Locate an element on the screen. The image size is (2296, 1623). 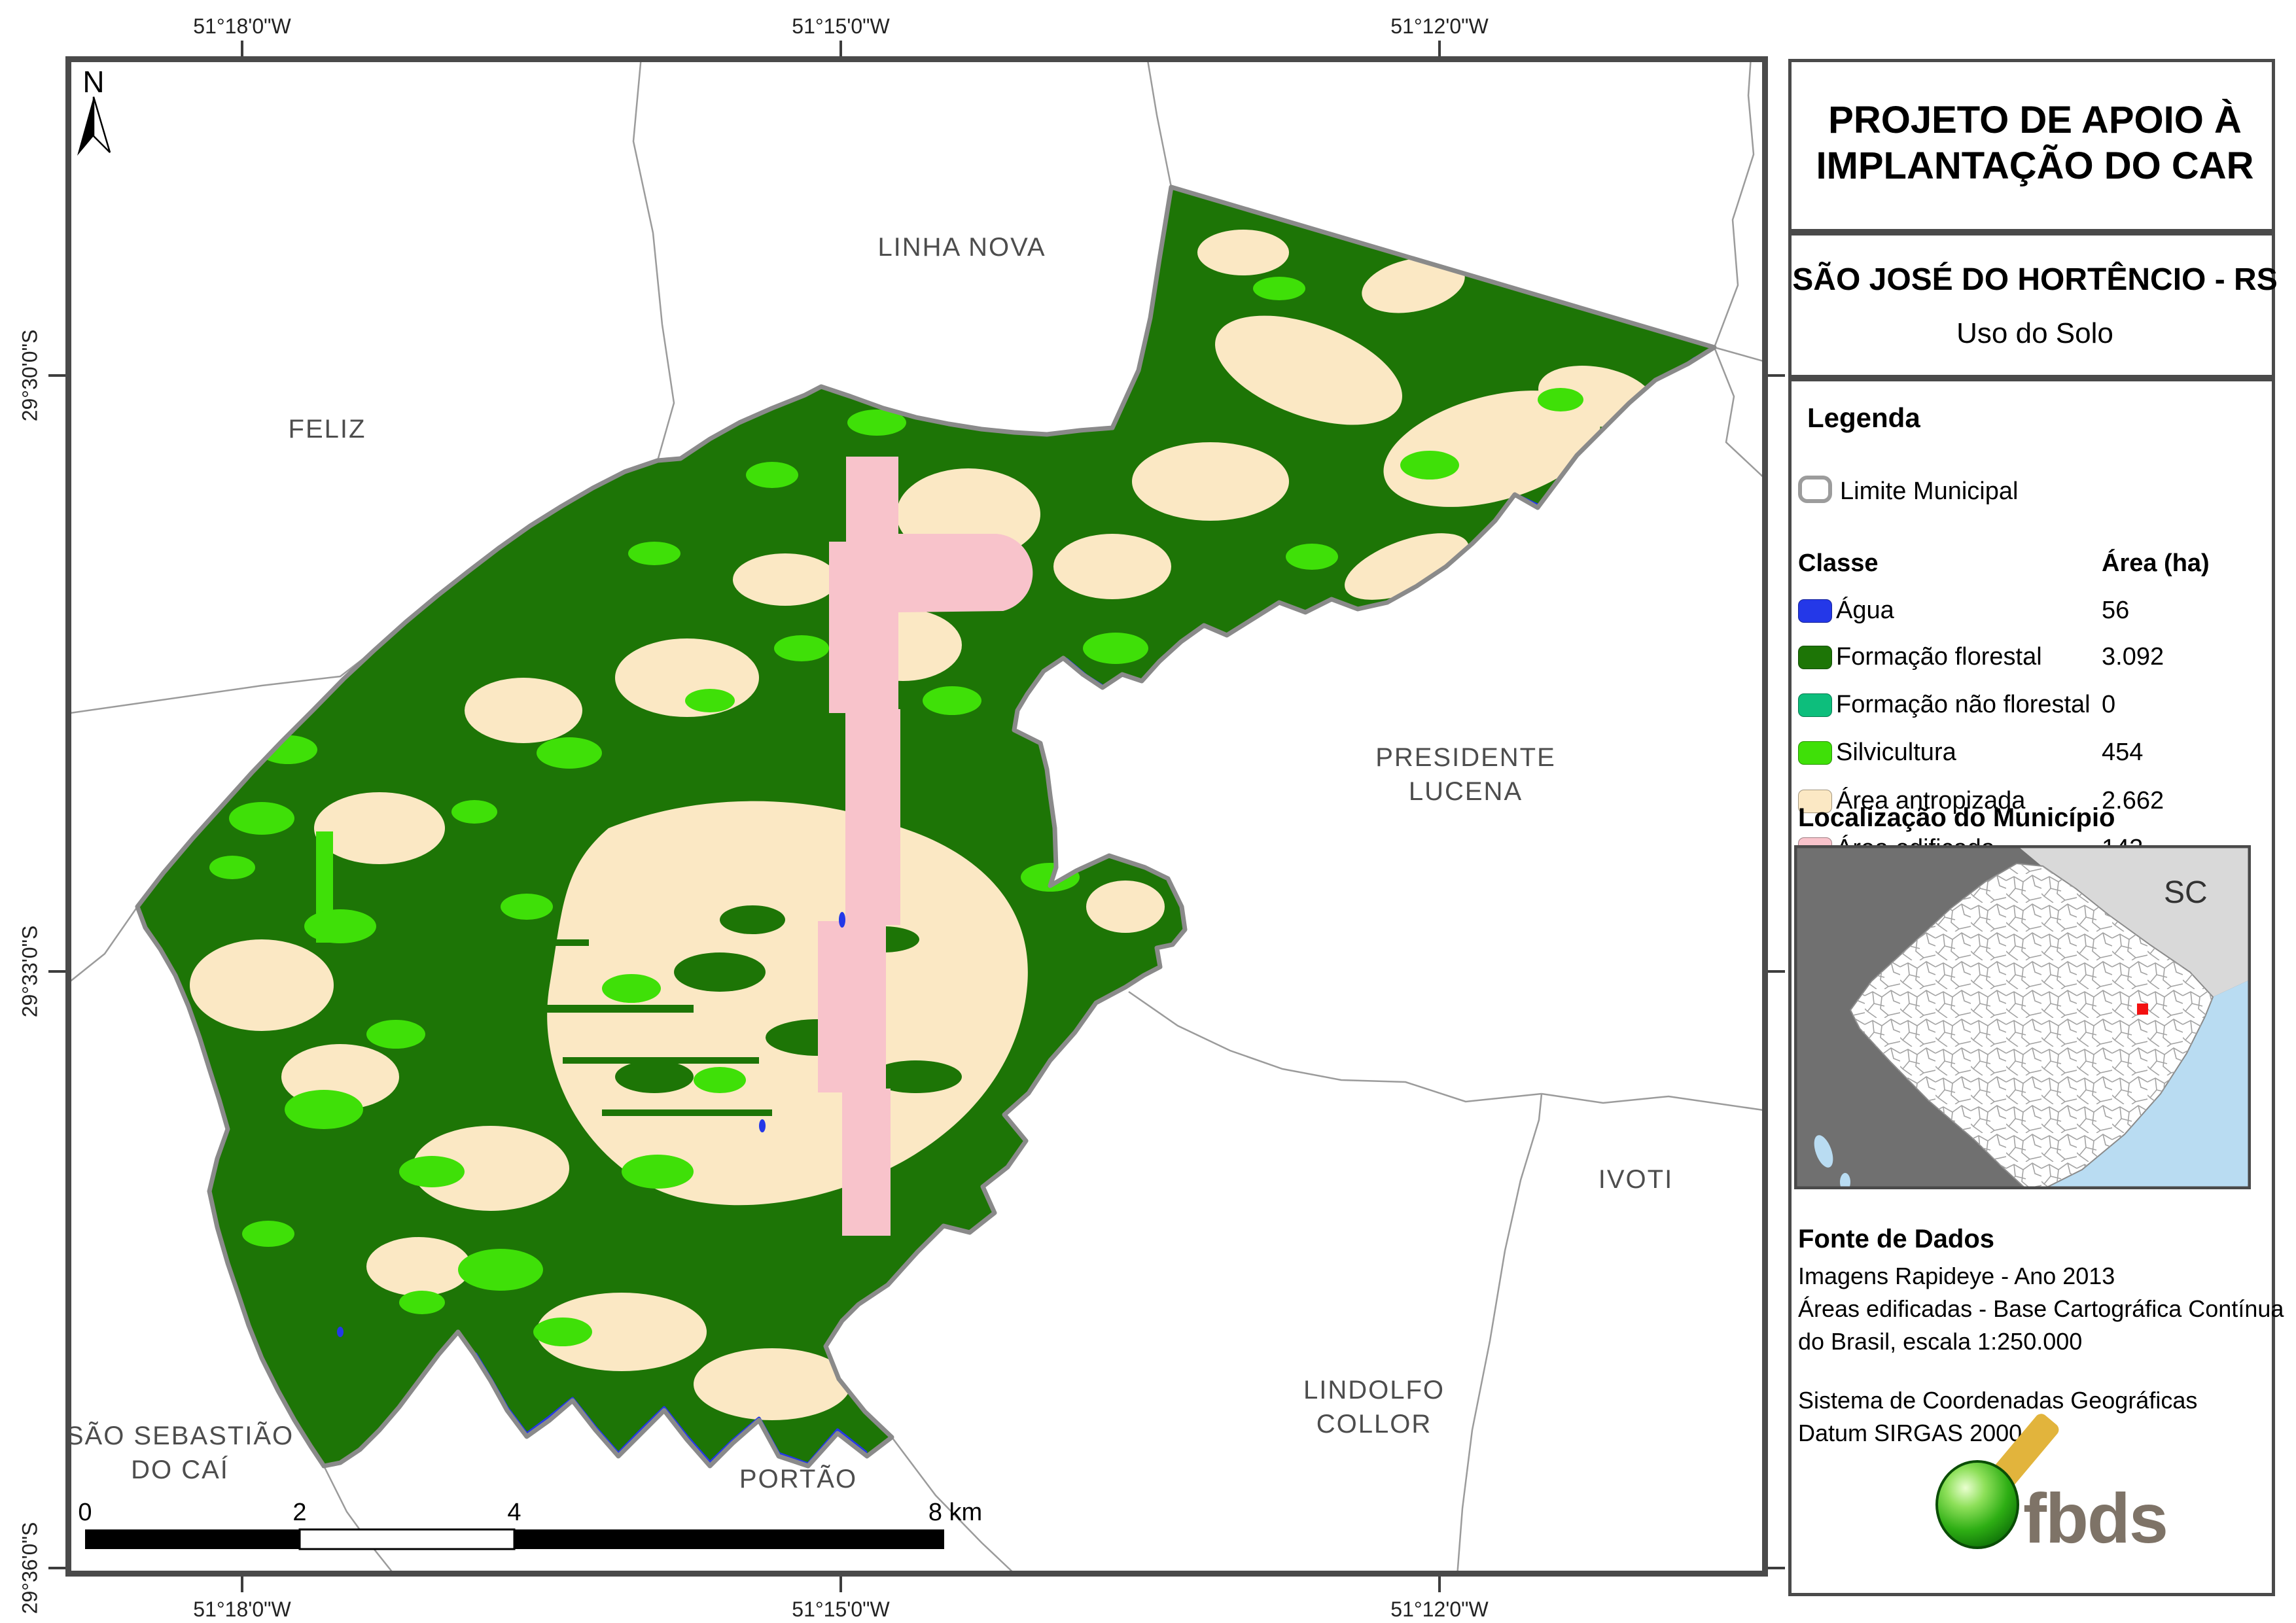
legend-swatch-agua is located at coordinates (1815, 611).